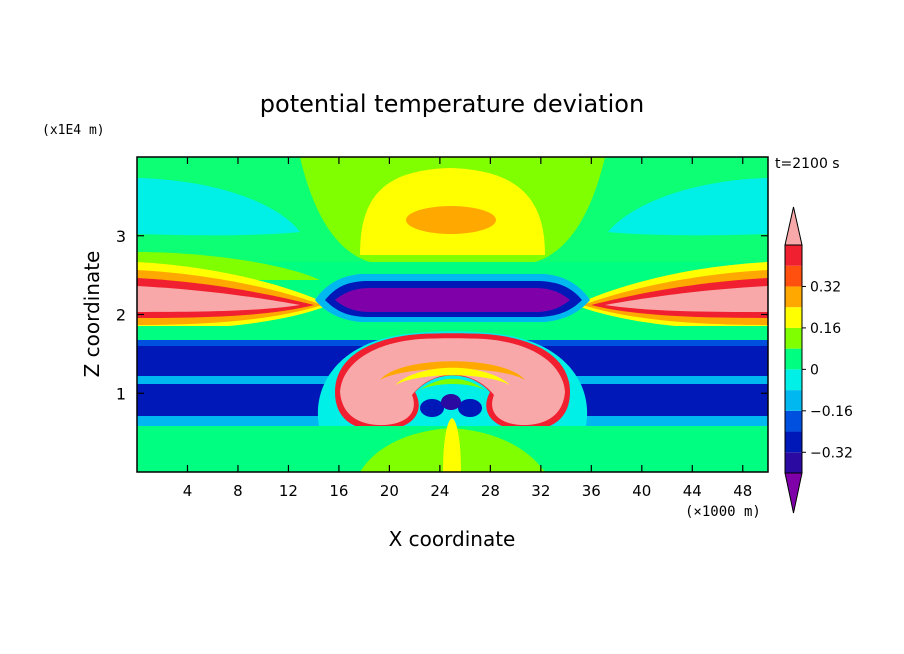  I want to click on colorbar-label: 0, so click(814, 370).